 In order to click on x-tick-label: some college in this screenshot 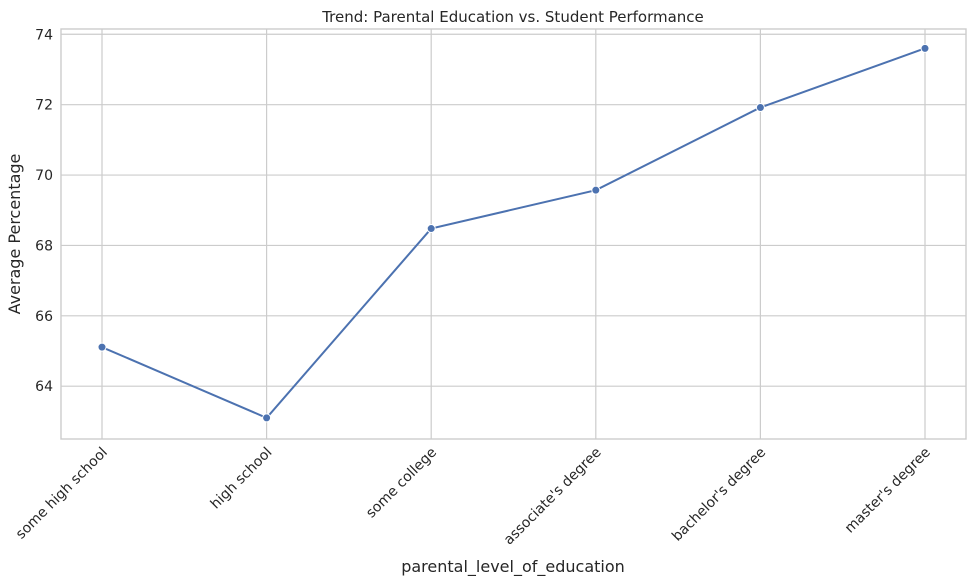, I will do `click(401, 483)`.